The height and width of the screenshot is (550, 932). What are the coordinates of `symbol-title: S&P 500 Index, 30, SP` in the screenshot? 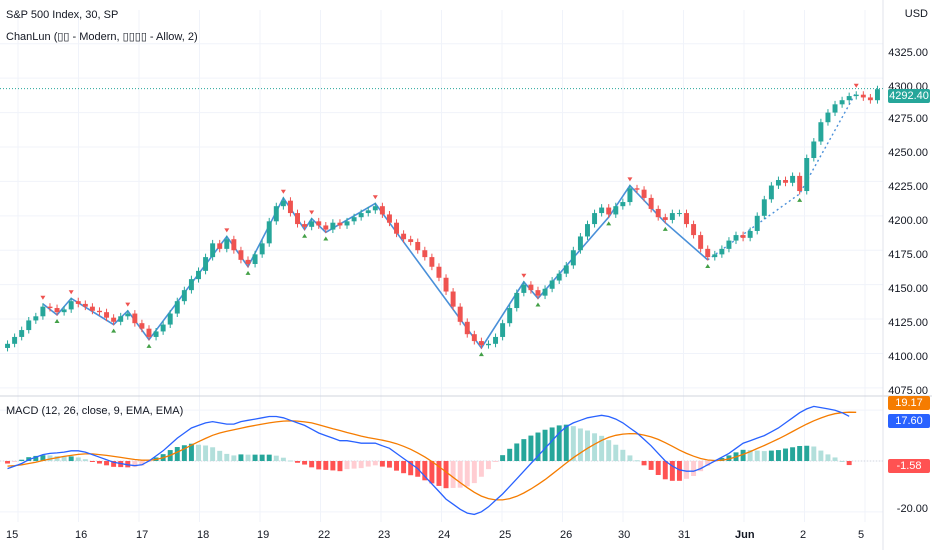 It's located at (62, 15).